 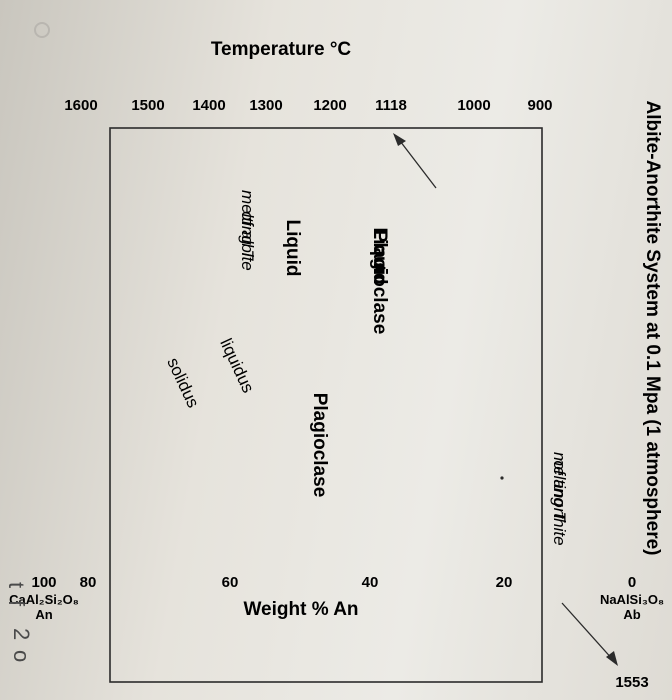 What do you see at coordinates (399, 139) in the screenshot?
I see `albite-arrowhead` at bounding box center [399, 139].